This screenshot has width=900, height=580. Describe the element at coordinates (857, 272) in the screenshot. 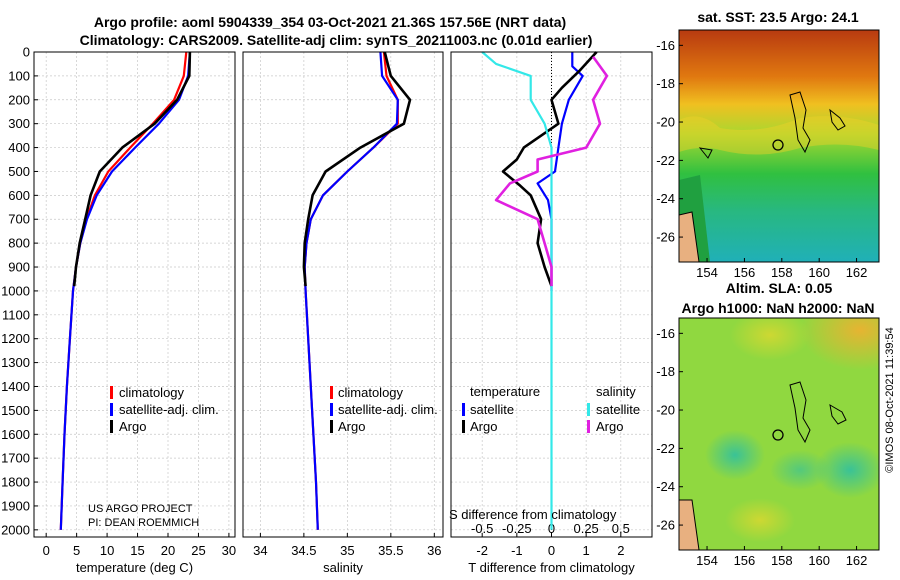

I see `lon-tick-label: 162` at that location.